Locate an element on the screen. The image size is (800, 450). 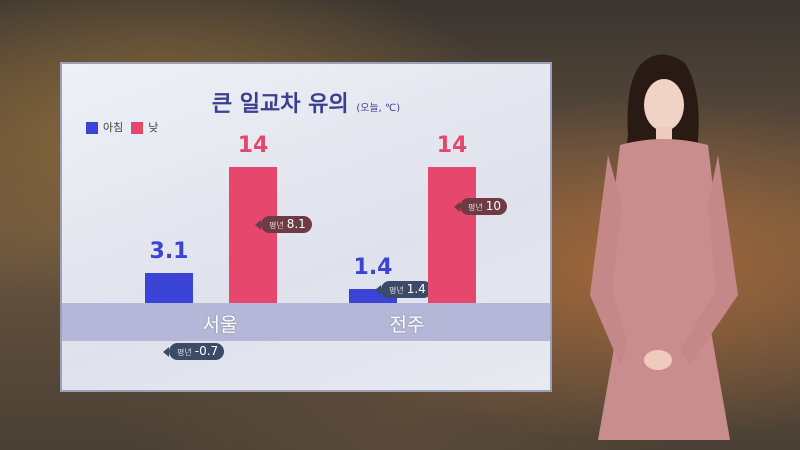
legend: 아침 낮 is located at coordinates (122, 127).